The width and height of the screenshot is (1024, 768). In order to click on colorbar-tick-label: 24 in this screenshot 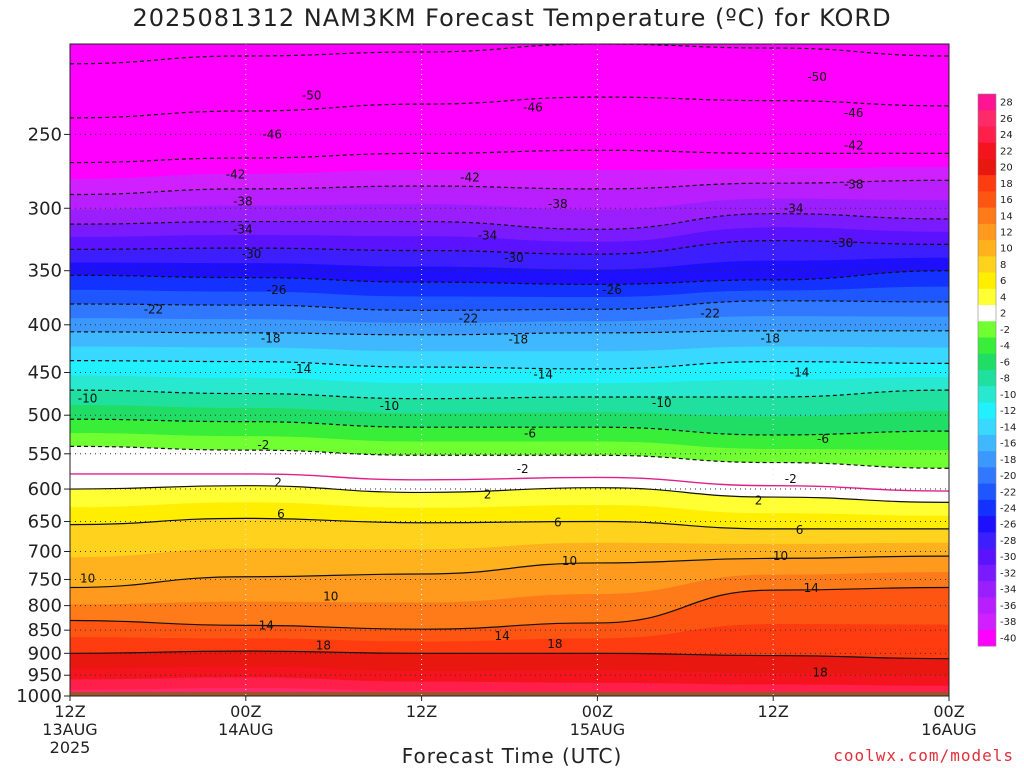, I will do `click(1006, 135)`.